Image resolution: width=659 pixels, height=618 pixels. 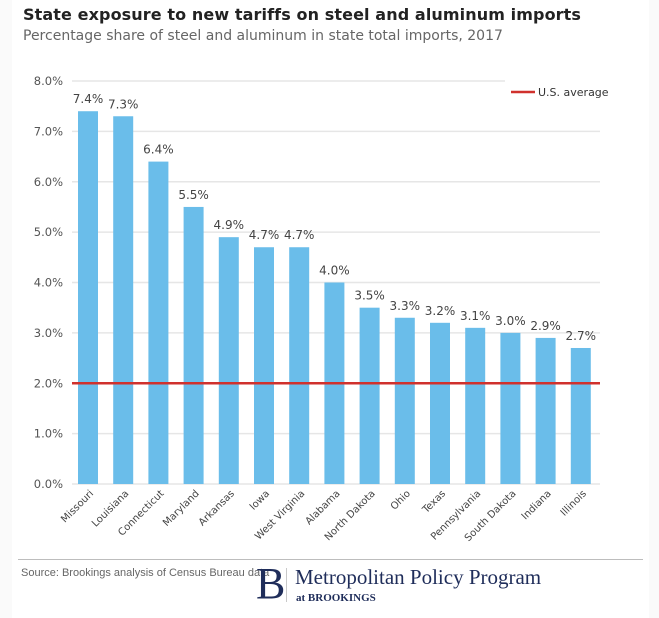 What do you see at coordinates (418, 577) in the screenshot?
I see `logo-program-name: Metropolitan Policy Program` at bounding box center [418, 577].